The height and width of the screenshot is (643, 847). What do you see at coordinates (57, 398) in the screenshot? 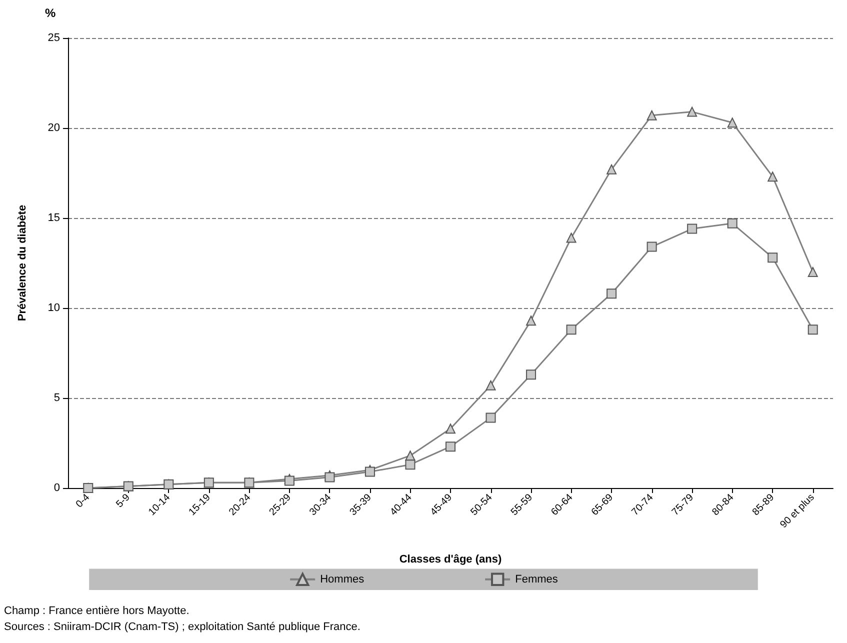
I see `y-tick-label: 5` at bounding box center [57, 398].